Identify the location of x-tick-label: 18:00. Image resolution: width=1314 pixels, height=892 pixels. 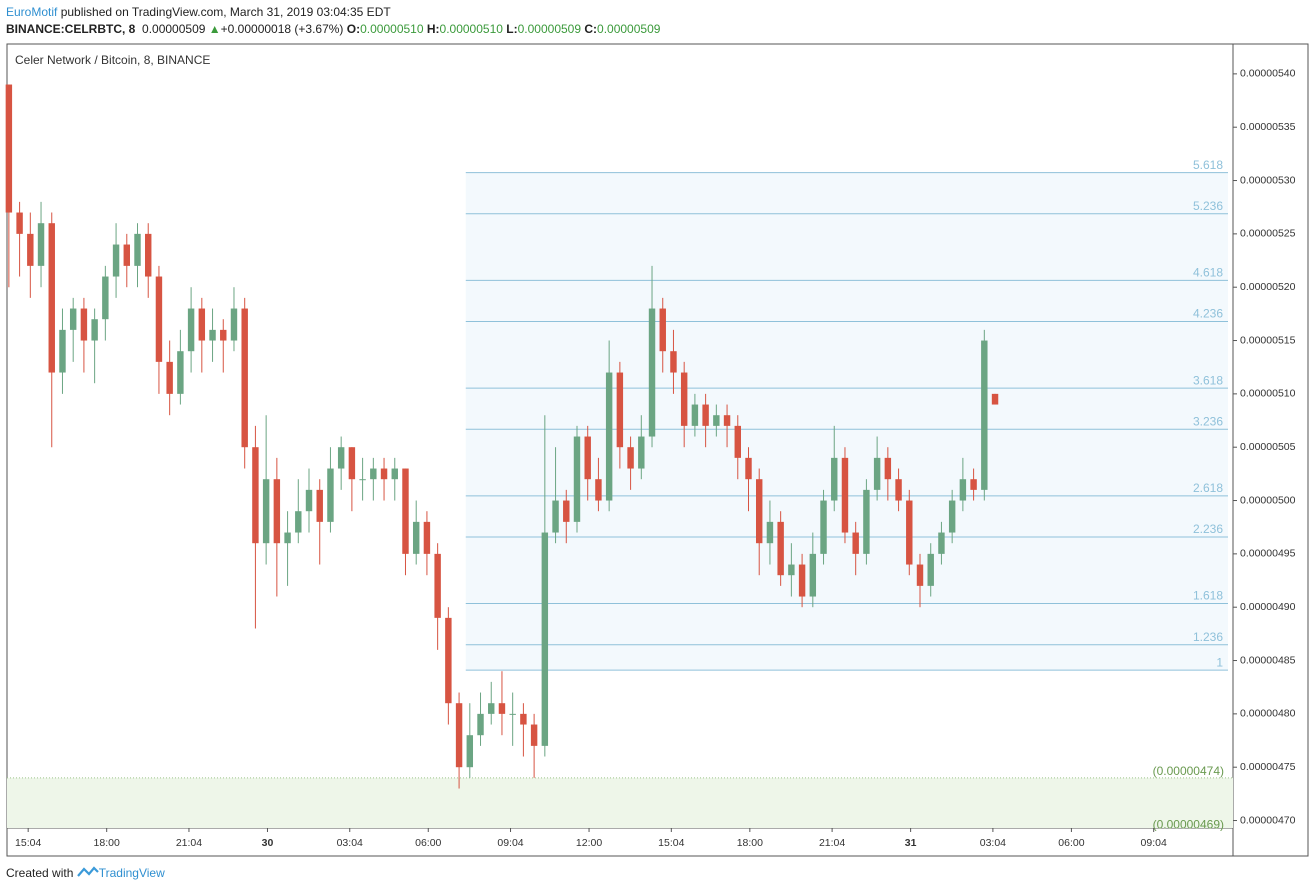
(107, 843).